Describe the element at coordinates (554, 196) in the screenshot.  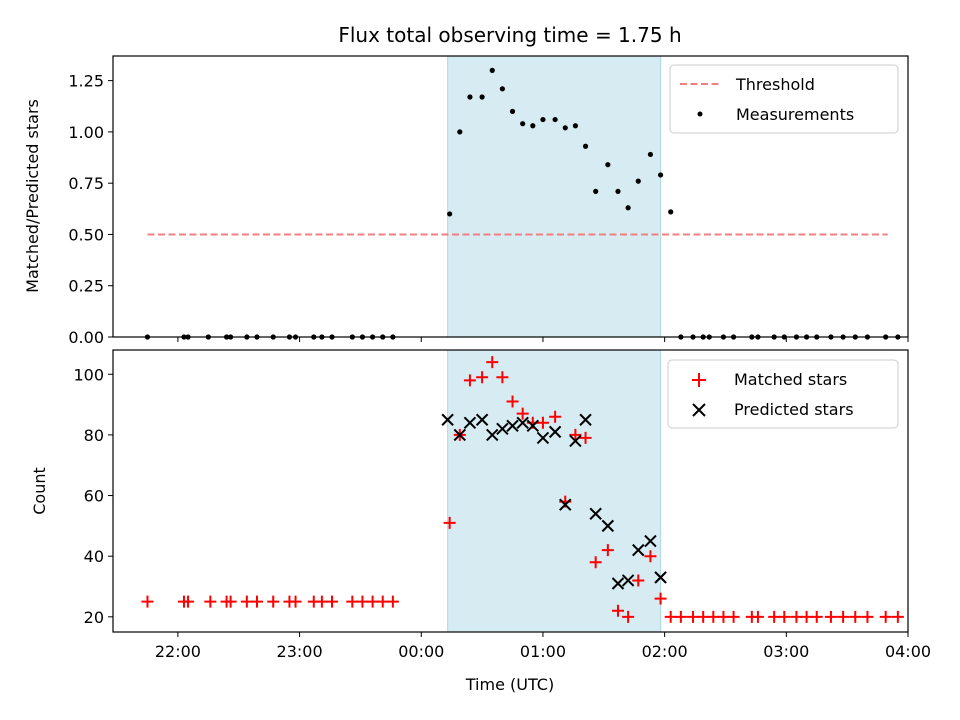
I see `observing-span` at that location.